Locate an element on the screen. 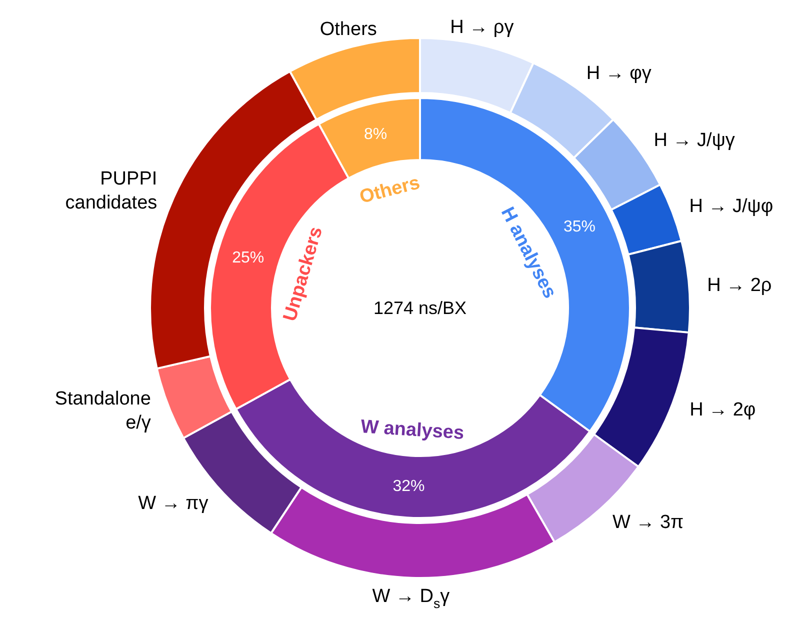 The height and width of the screenshot is (617, 804). slice-label: H → 2φ is located at coordinates (723, 409).